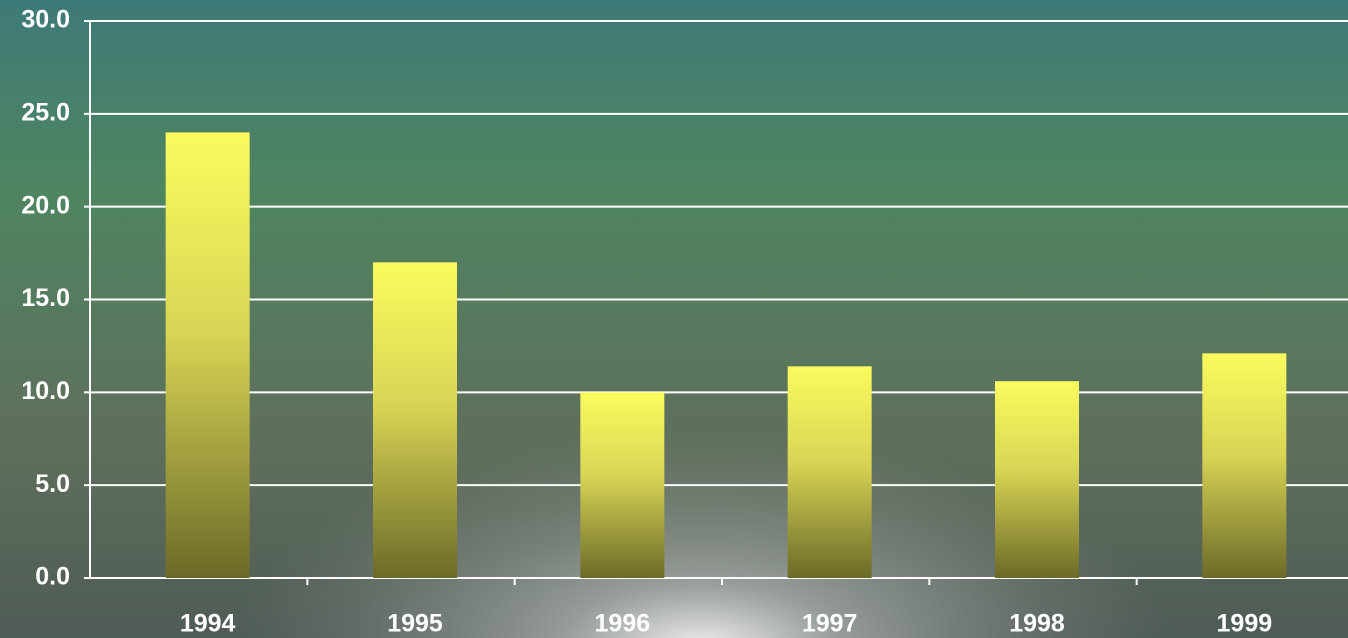  I want to click on y-tick-label: 0.0, so click(52, 577).